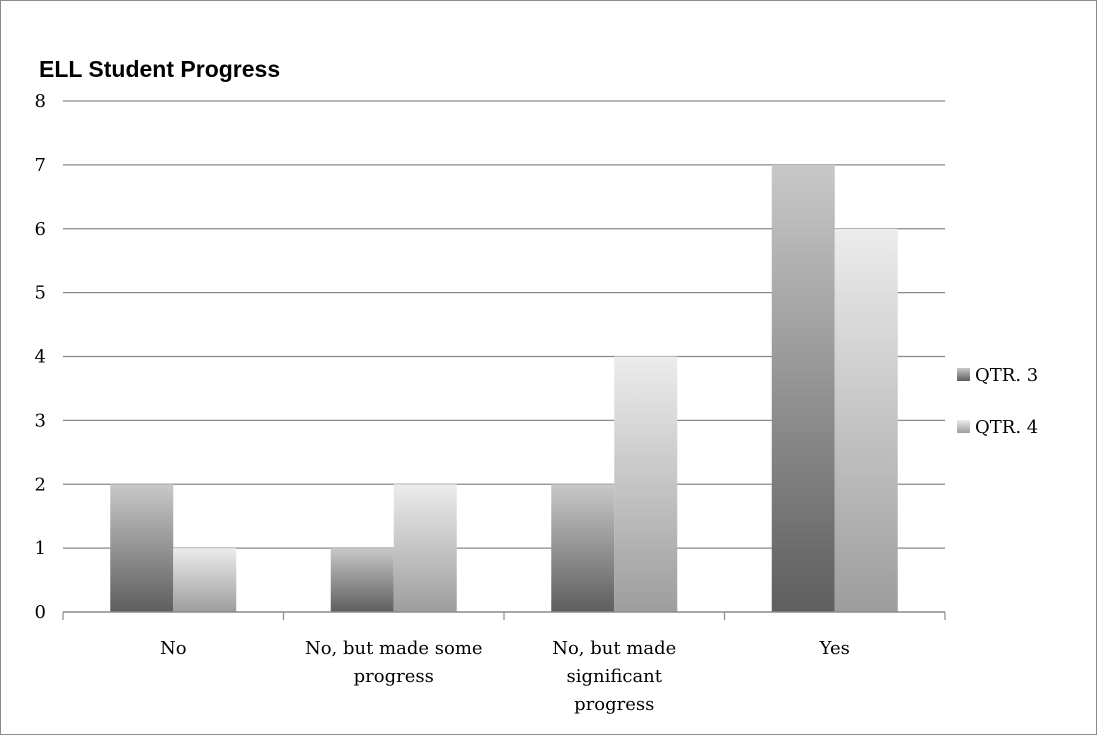 Image resolution: width=1098 pixels, height=736 pixels. I want to click on x-category-label: significant, so click(614, 676).